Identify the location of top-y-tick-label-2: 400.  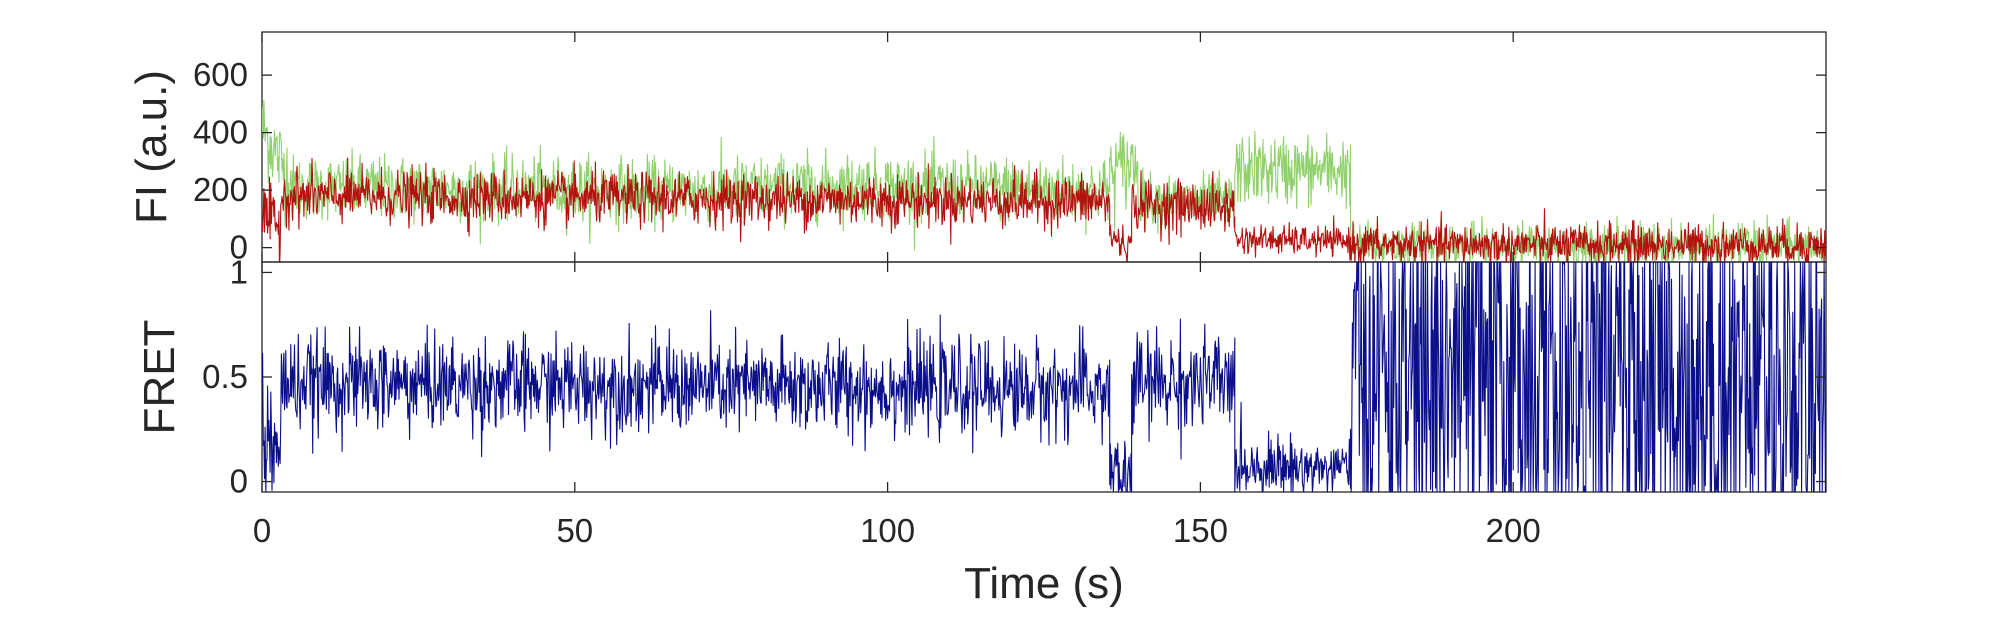
(220, 132).